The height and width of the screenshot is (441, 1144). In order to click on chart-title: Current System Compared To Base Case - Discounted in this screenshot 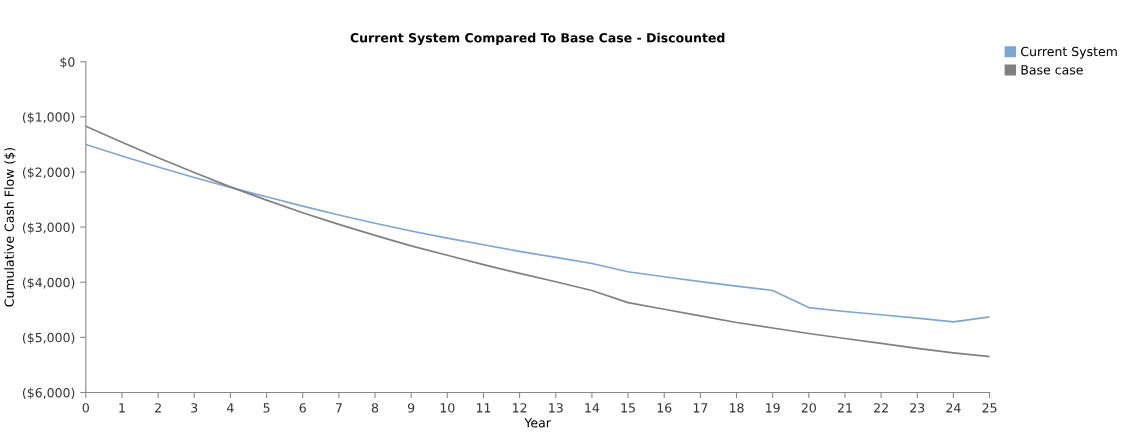, I will do `click(537, 38)`.